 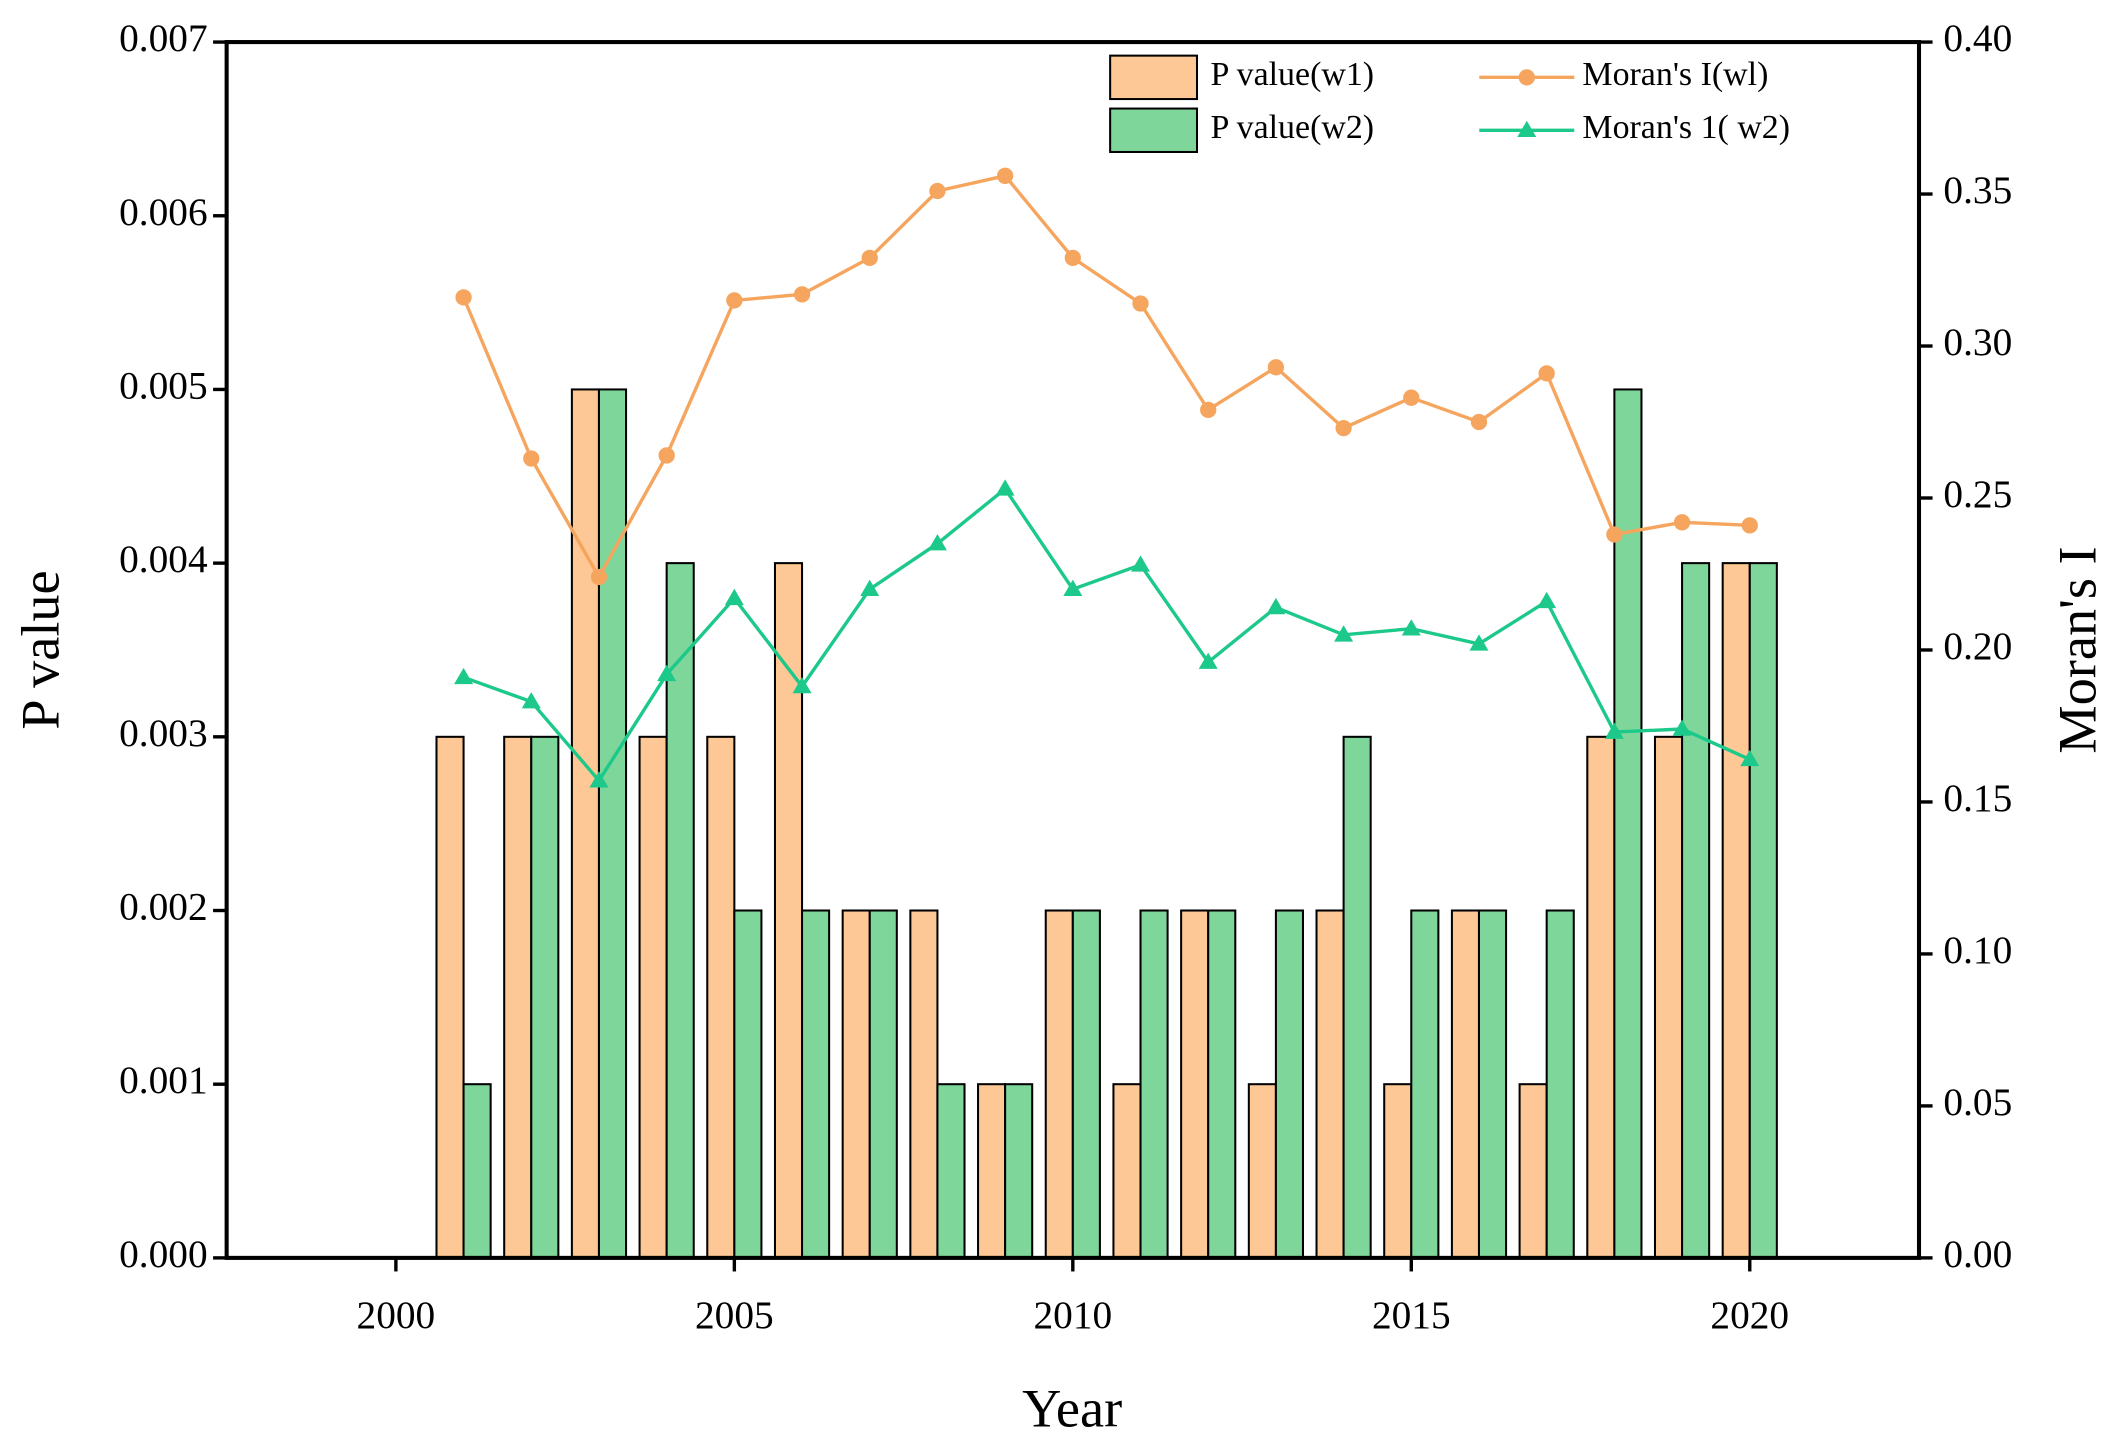 I want to click on x-tick-label: 2005, so click(x=734, y=1315).